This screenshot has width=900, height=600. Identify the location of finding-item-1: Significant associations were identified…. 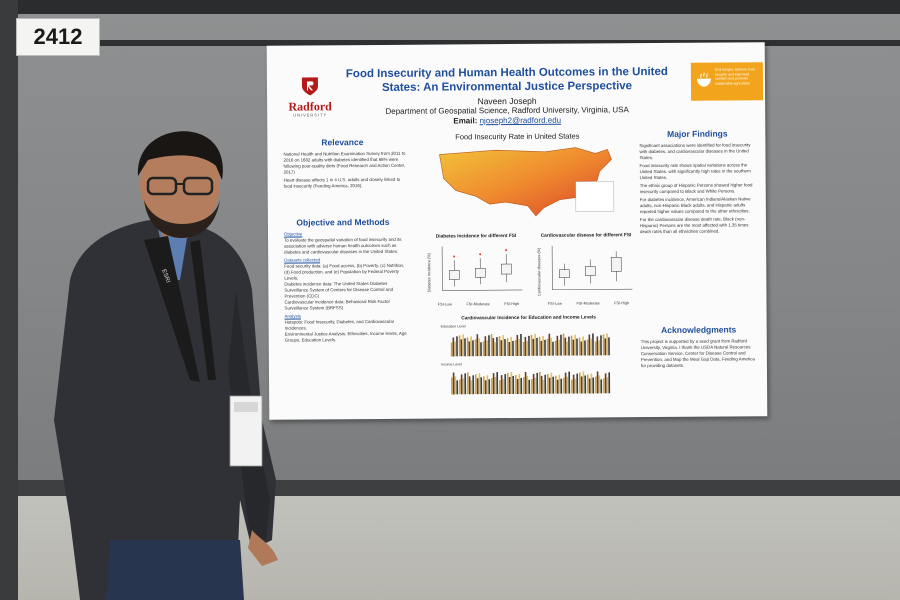
(695, 151).